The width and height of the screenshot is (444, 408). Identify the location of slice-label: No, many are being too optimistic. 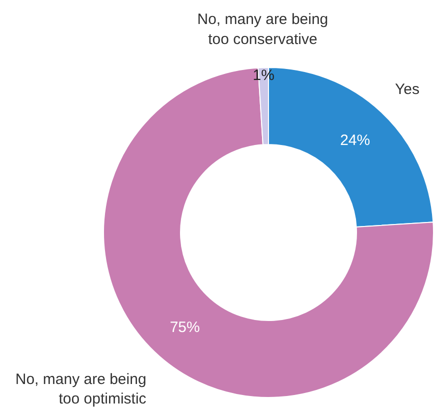
(81, 389).